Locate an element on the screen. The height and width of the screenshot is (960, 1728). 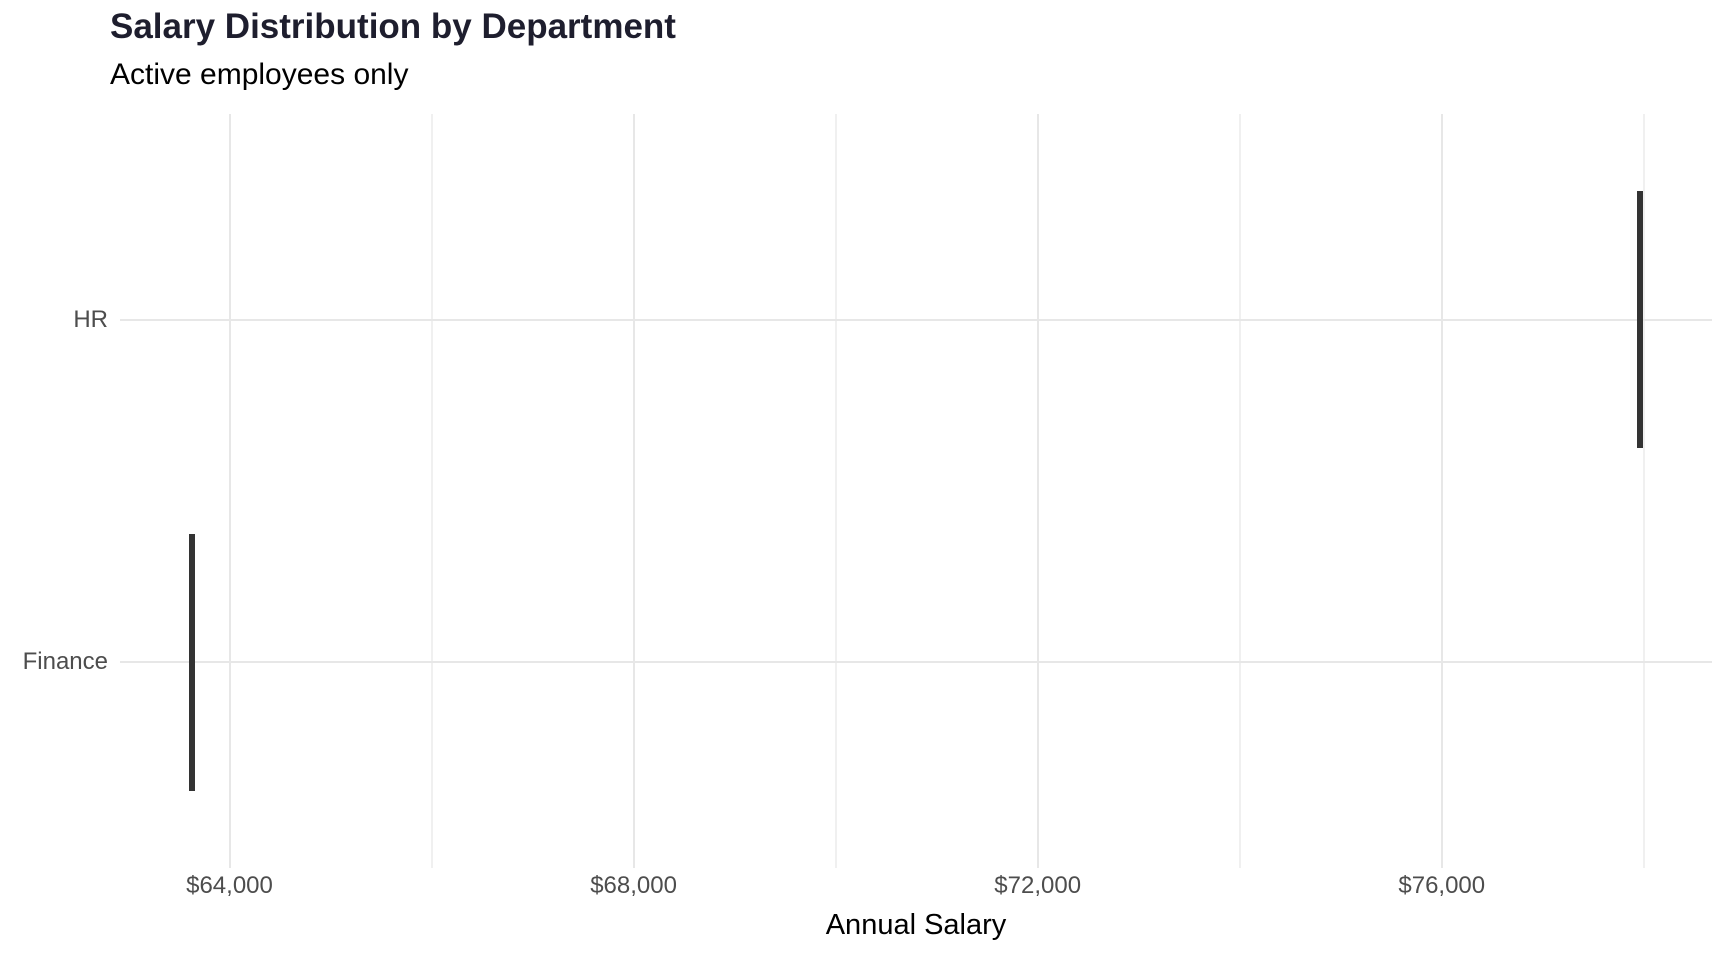
y-axis-label-finance: Finance is located at coordinates (65, 662).